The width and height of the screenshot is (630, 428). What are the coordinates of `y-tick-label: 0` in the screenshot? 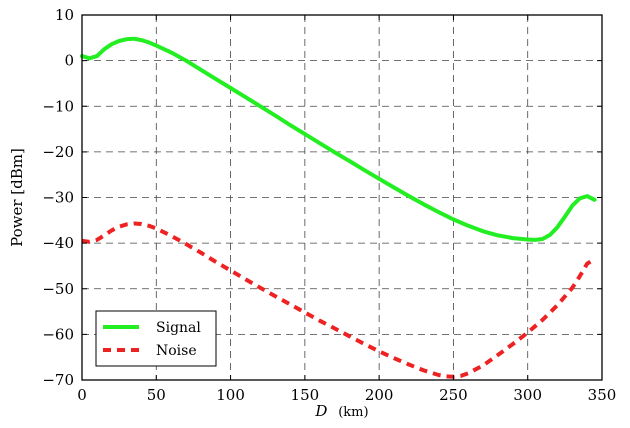 It's located at (69, 61).